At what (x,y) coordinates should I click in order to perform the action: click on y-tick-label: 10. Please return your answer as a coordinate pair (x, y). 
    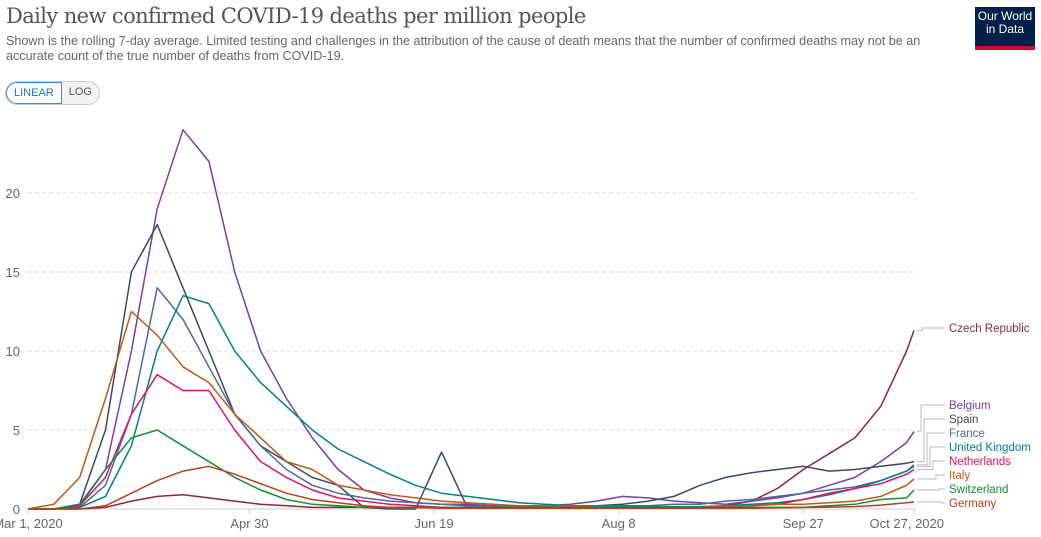
    Looking at the image, I should click on (13, 351).